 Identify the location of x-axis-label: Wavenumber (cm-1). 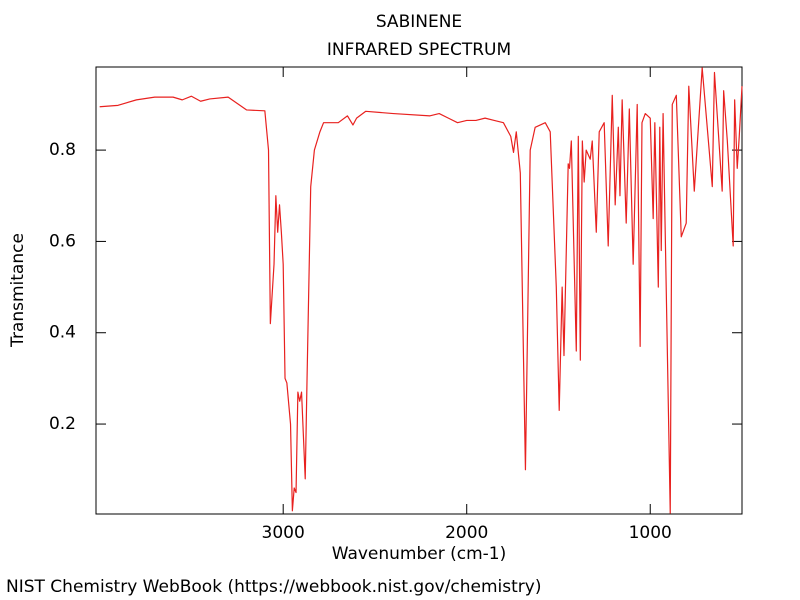
(419, 554).